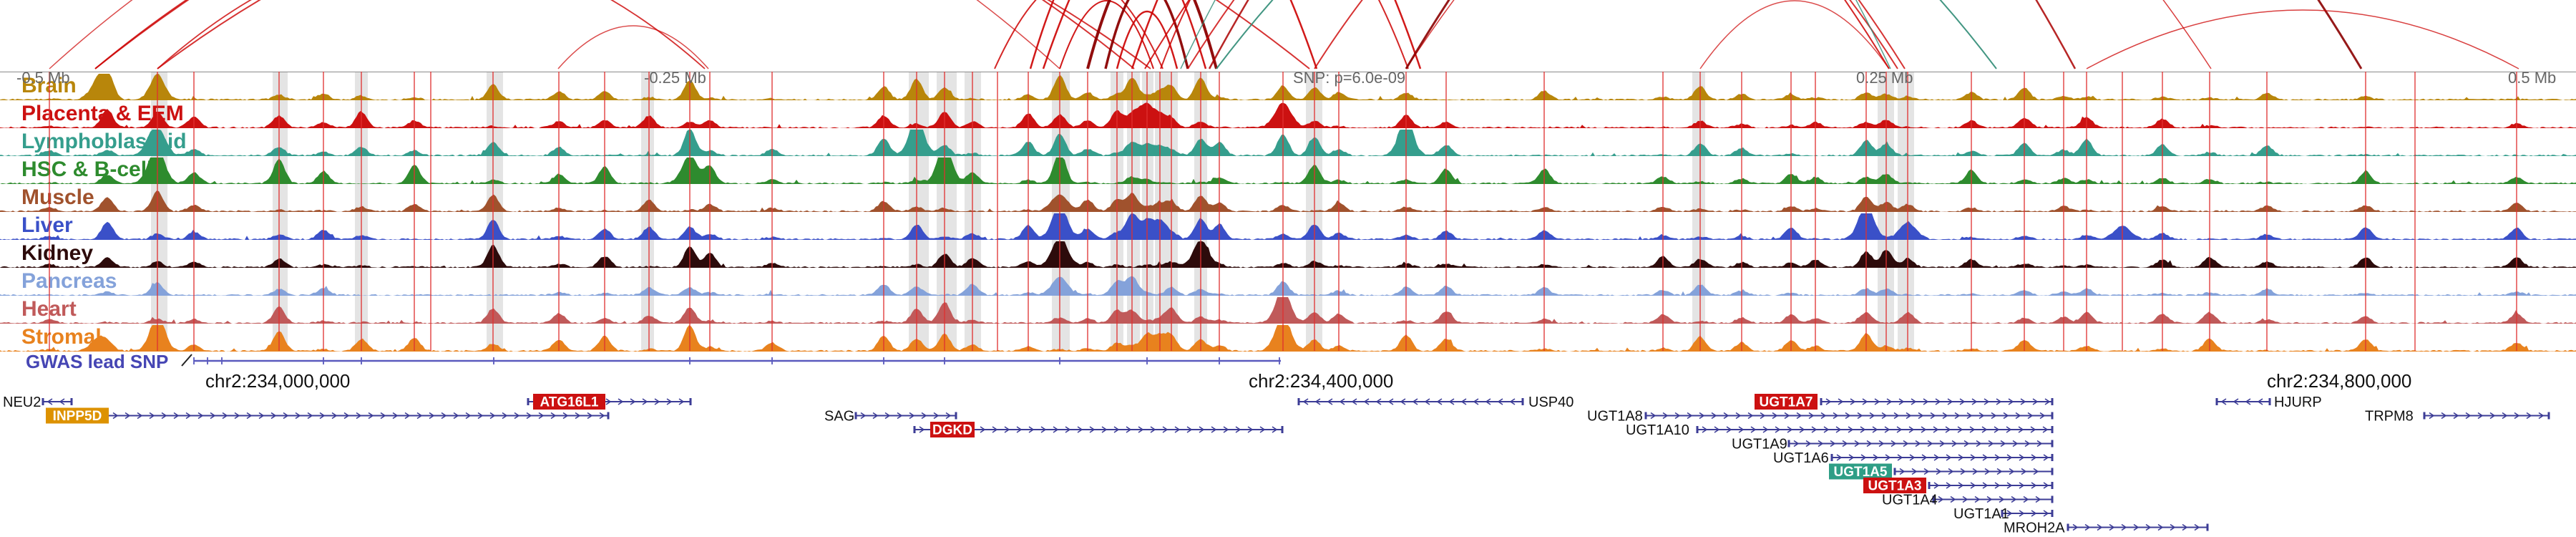 This screenshot has height=537, width=2576. Describe the element at coordinates (1288, 361) in the screenshot. I see `gwas-lead-snp-track: GWAS lead SNP` at that location.